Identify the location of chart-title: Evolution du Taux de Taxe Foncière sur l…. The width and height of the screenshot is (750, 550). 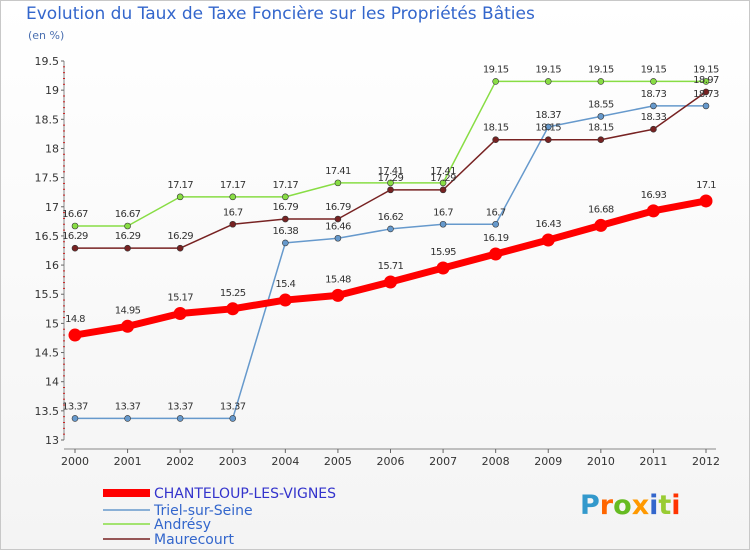
(280, 14).